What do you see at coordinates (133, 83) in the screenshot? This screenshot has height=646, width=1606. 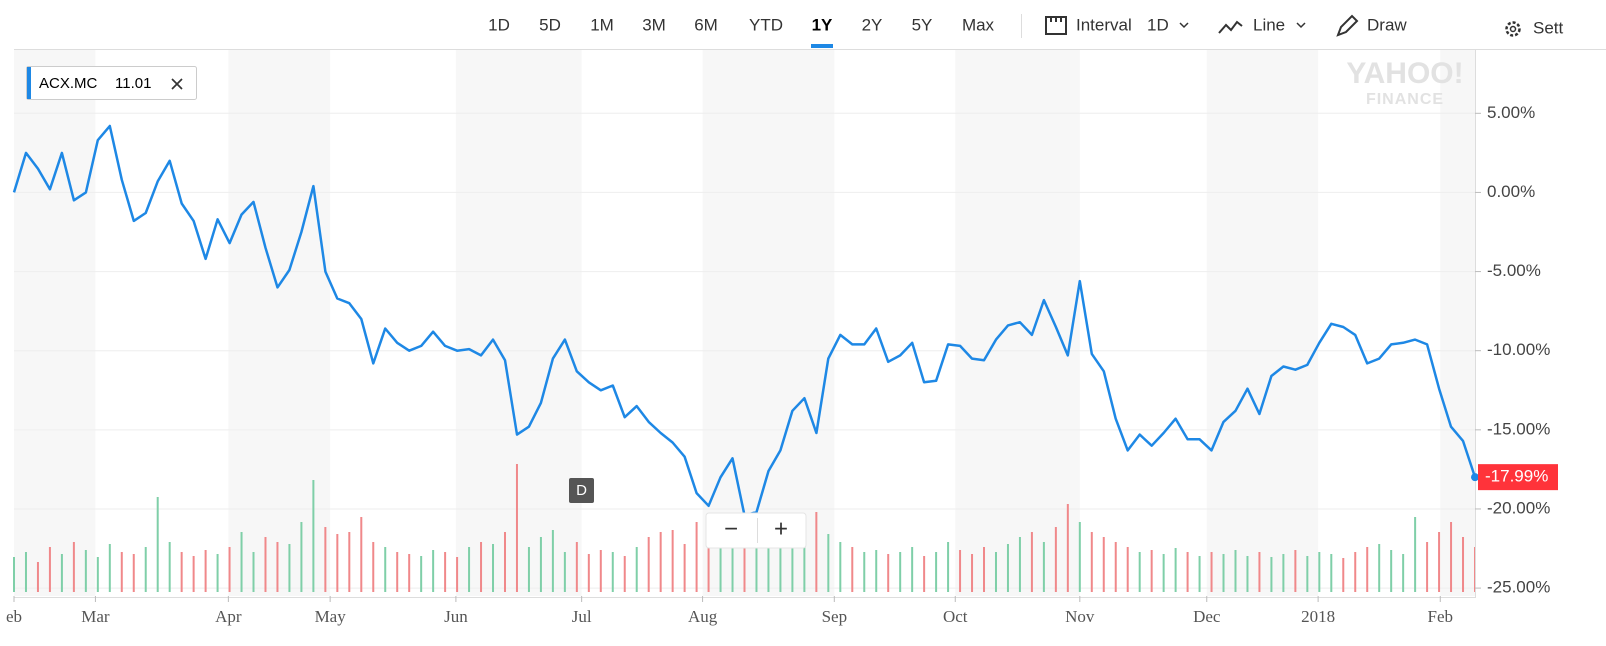 I see `legend-price: 11.01` at bounding box center [133, 83].